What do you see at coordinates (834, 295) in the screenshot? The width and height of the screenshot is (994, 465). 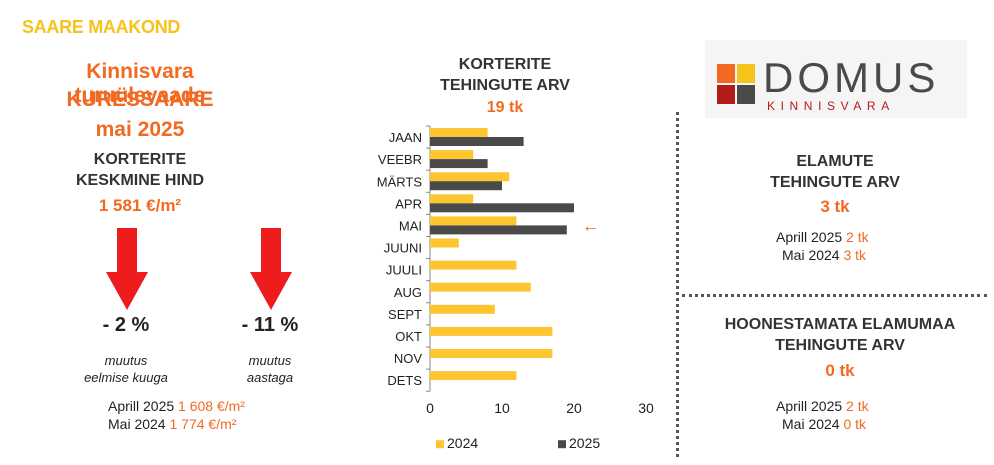 I see `horizontal-divider` at bounding box center [834, 295].